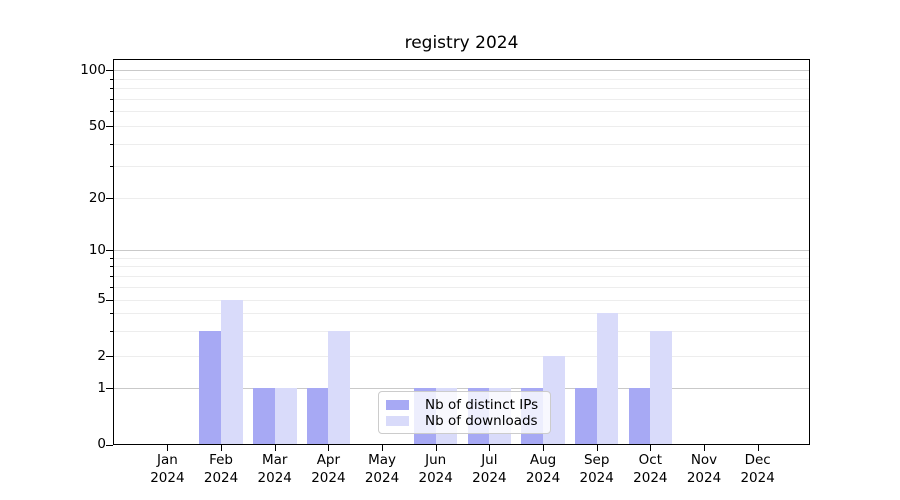  Describe the element at coordinates (101, 299) in the screenshot. I see `y-tick-label: 5` at that location.